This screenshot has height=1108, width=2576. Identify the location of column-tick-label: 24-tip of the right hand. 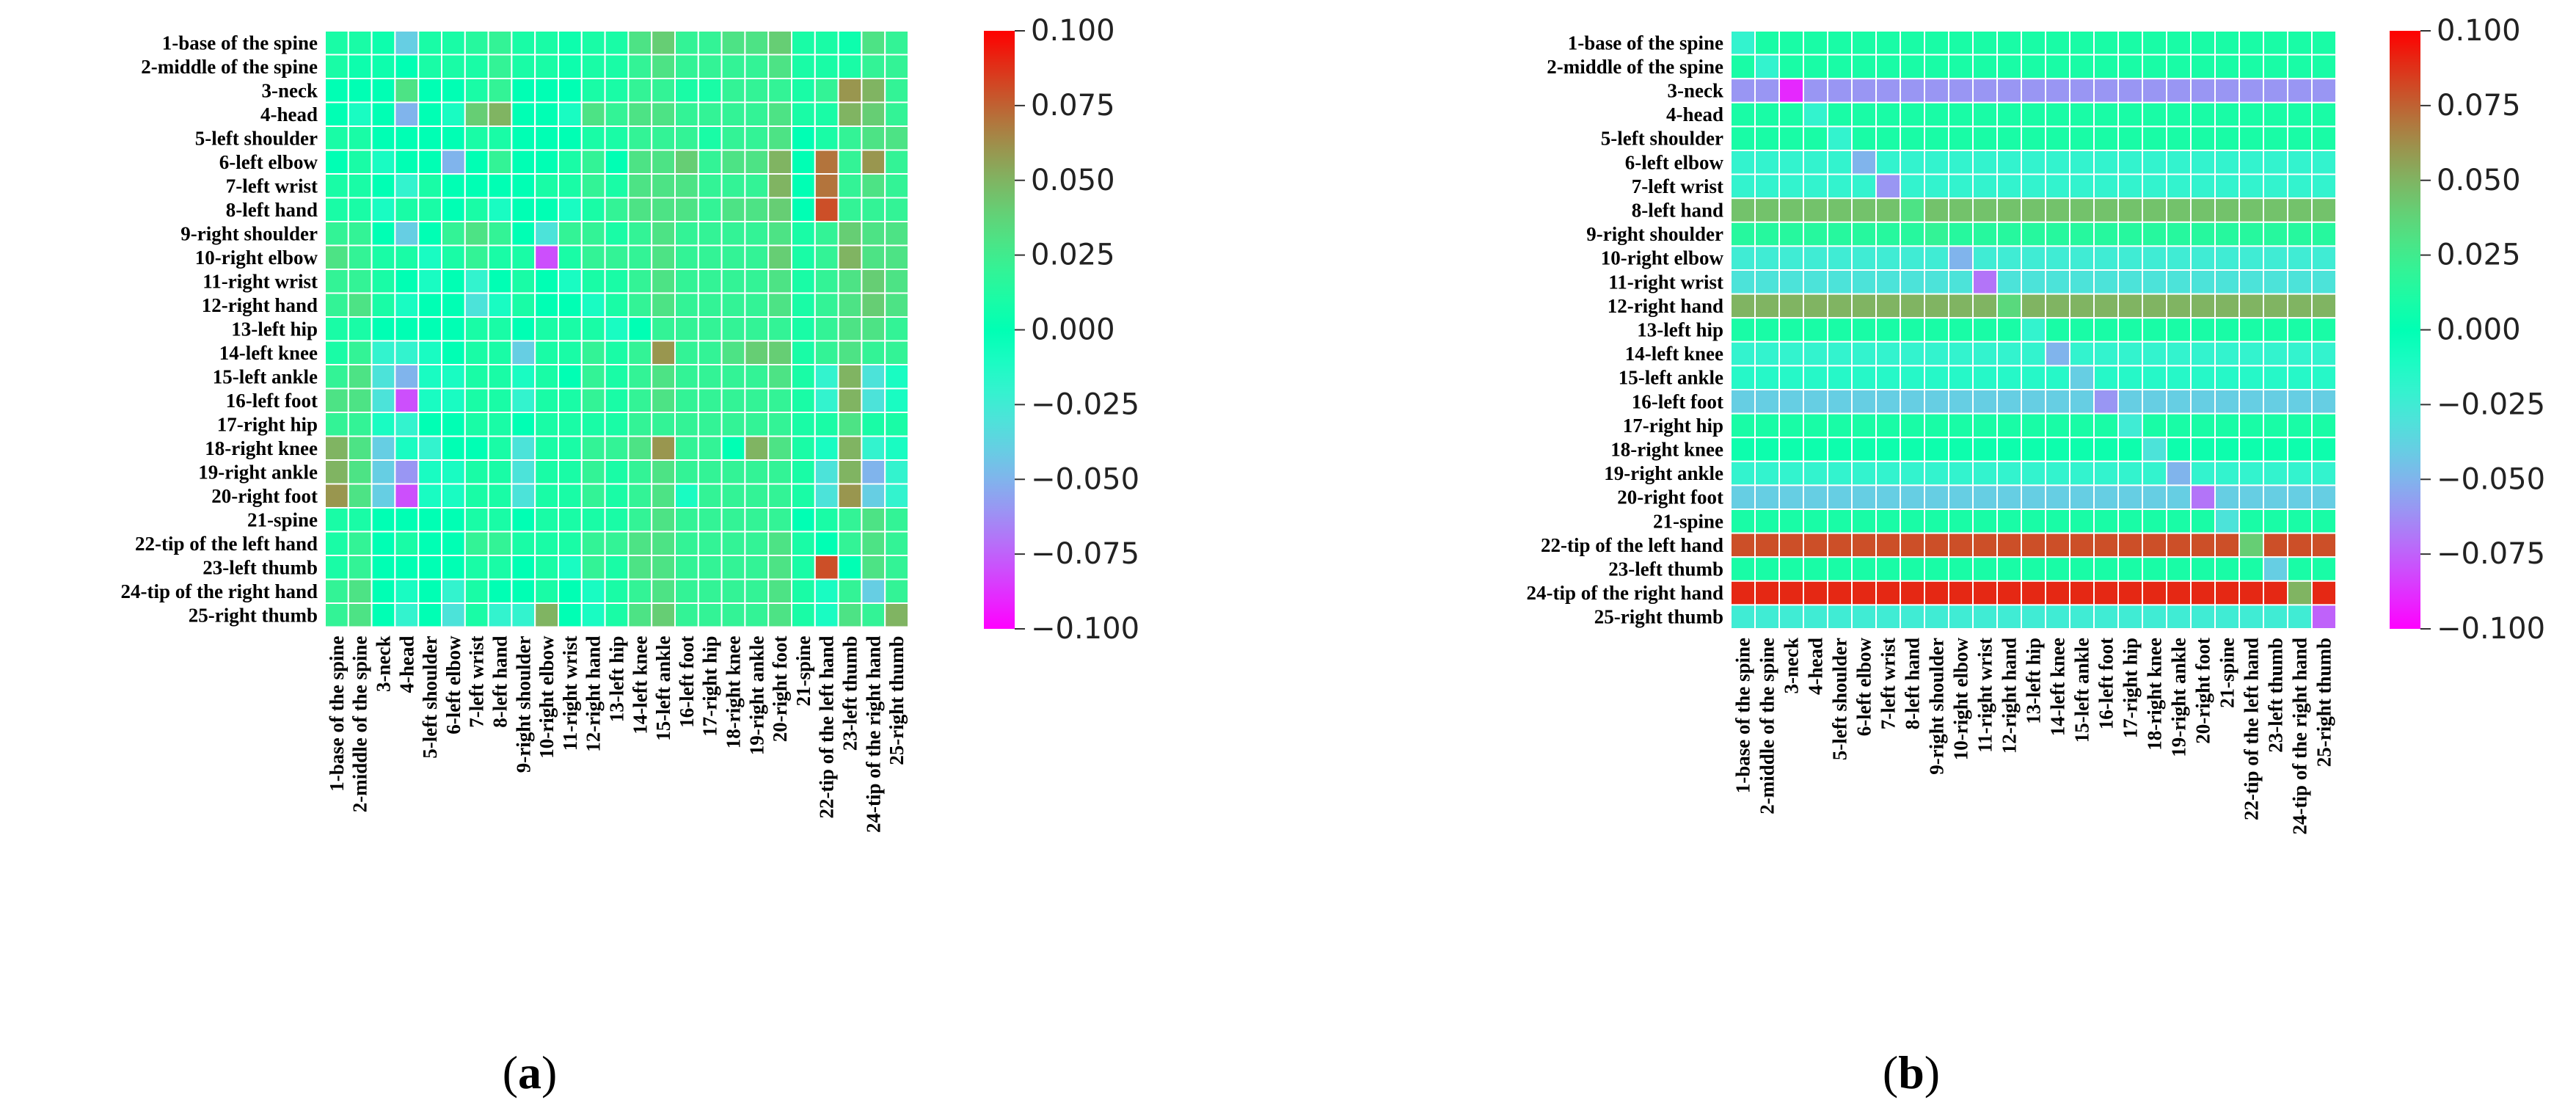
(873, 735).